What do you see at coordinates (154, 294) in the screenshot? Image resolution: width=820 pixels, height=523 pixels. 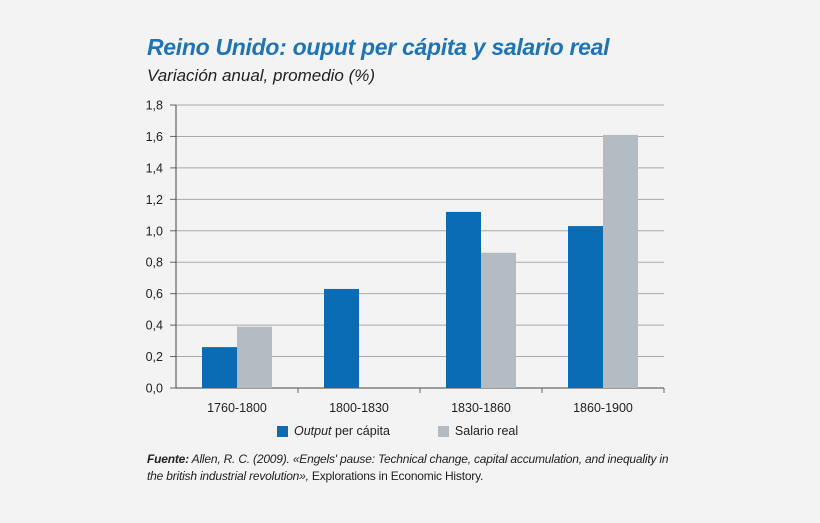 I see `y-tick-label: 0,6` at bounding box center [154, 294].